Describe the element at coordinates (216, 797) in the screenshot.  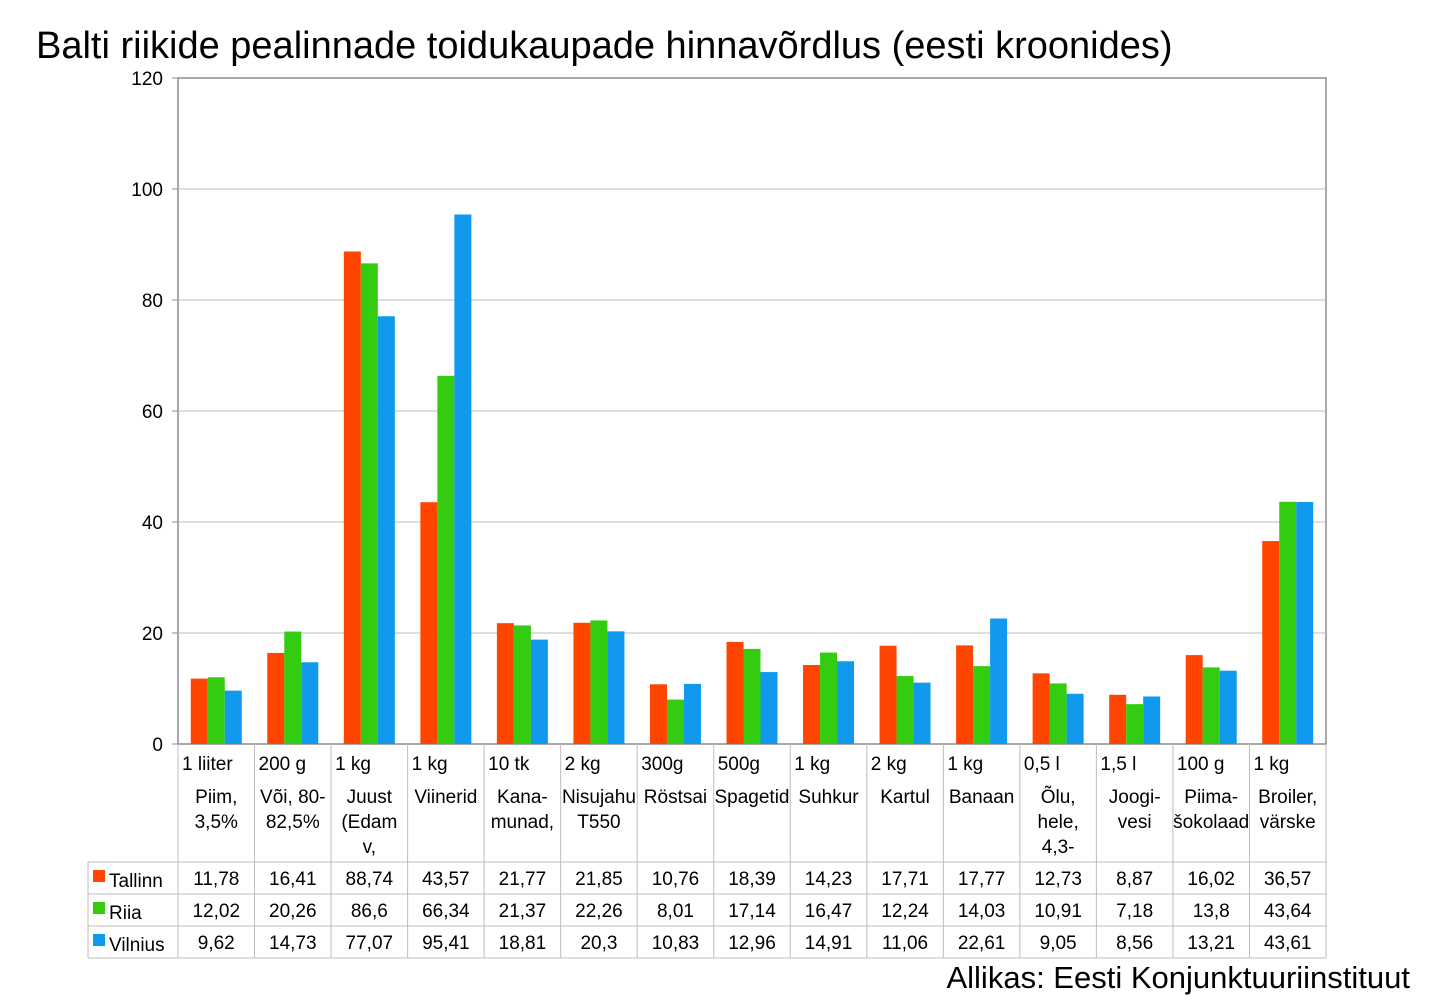
I see `category-name-label: Piim,` at that location.